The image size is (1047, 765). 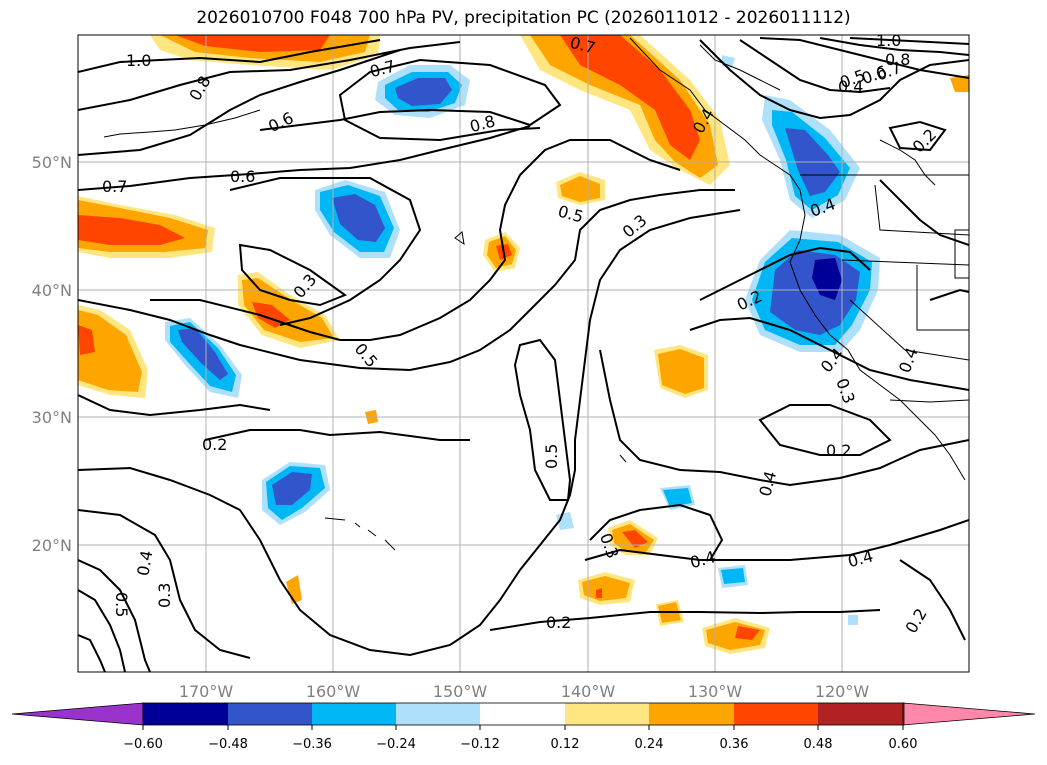 I want to click on lon-label: 150°W, so click(x=460, y=691).